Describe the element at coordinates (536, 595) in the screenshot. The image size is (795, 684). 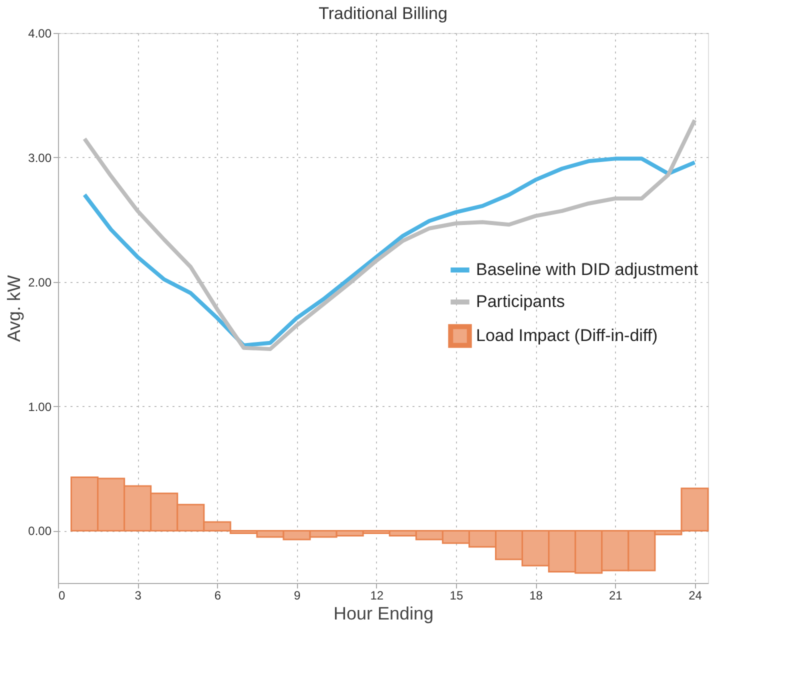
I see `x-tick-label: 18` at that location.